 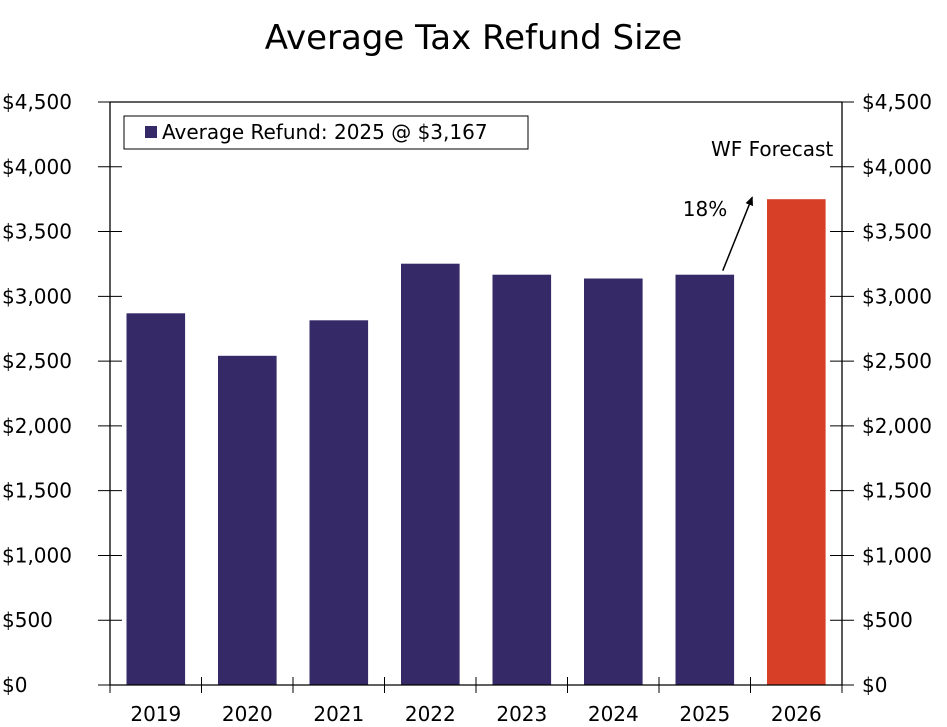 What do you see at coordinates (339, 502) in the screenshot?
I see `bar-2021` at bounding box center [339, 502].